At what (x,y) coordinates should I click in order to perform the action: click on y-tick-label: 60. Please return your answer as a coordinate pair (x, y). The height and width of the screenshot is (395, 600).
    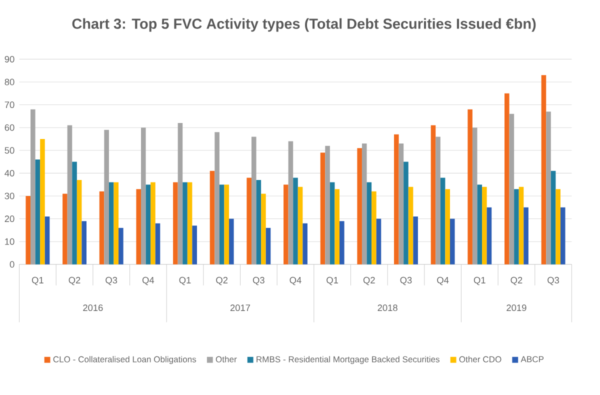
    Looking at the image, I should click on (9, 128).